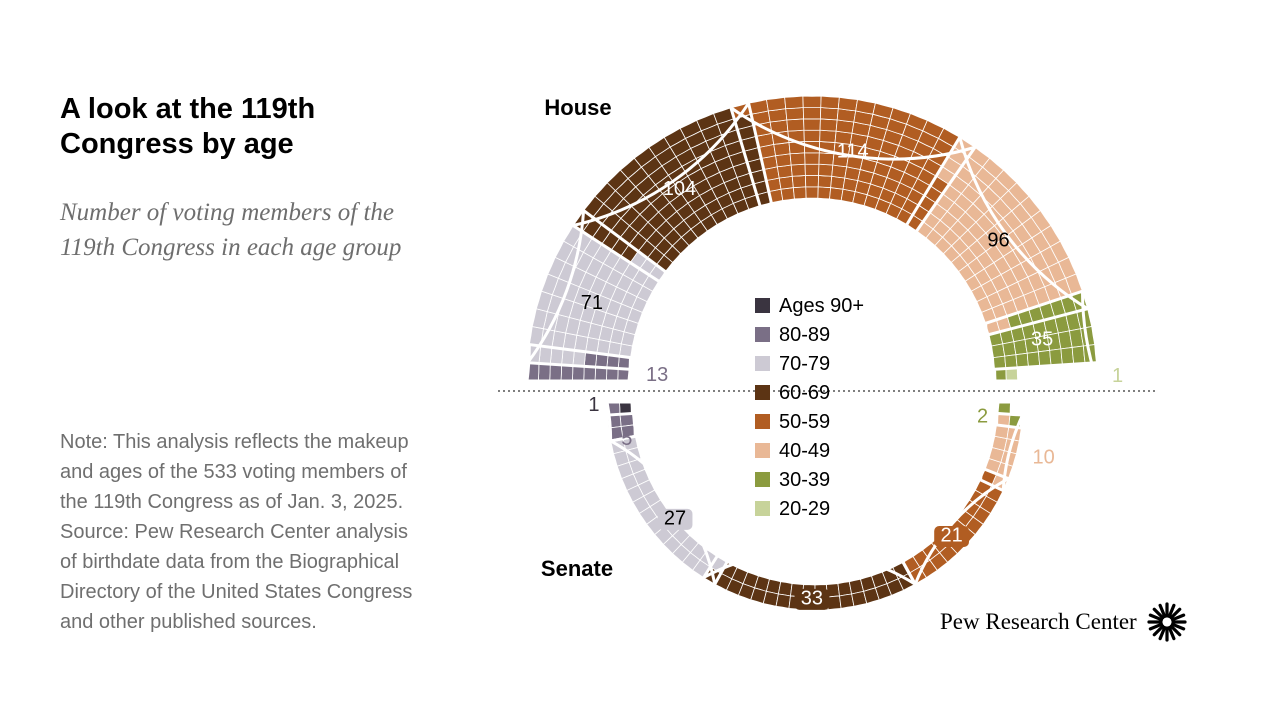 The width and height of the screenshot is (1280, 720). Describe the element at coordinates (626, 439) in the screenshot. I see `value-label: 5` at that location.